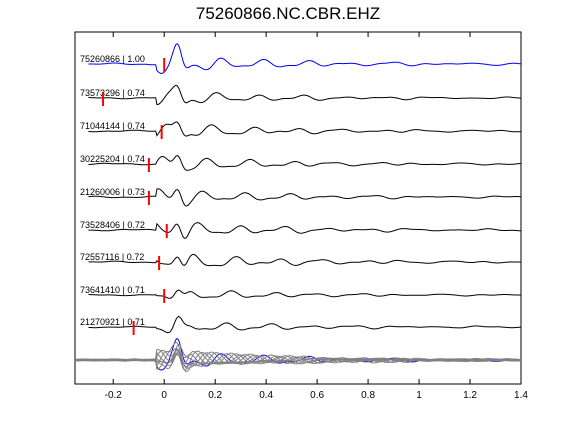 This screenshot has width=576, height=437. Describe the element at coordinates (317, 395) in the screenshot. I see `x-tick-label: 0.6` at that location.